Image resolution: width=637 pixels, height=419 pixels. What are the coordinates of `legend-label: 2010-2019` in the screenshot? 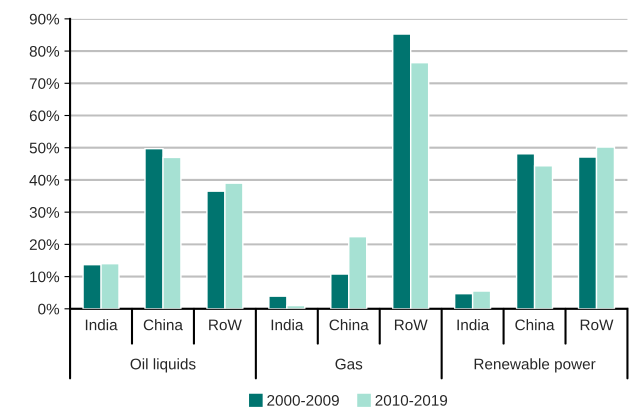 It's located at (412, 400).